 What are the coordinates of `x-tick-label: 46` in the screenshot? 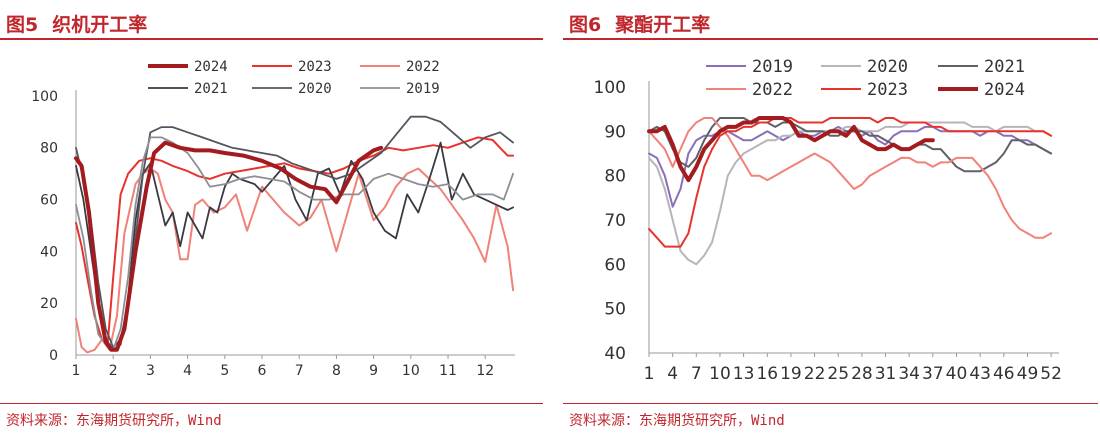 It's located at (1004, 374).